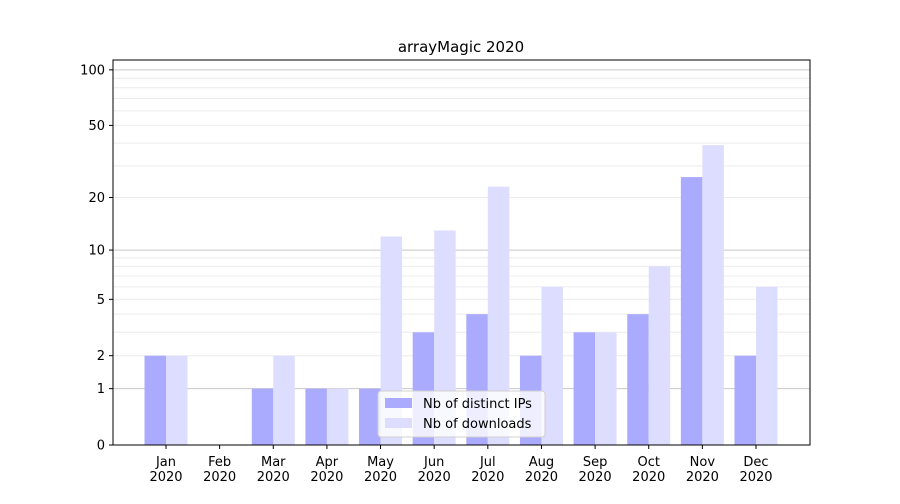  What do you see at coordinates (101, 389) in the screenshot?
I see `y-tick-label: 1` at bounding box center [101, 389].